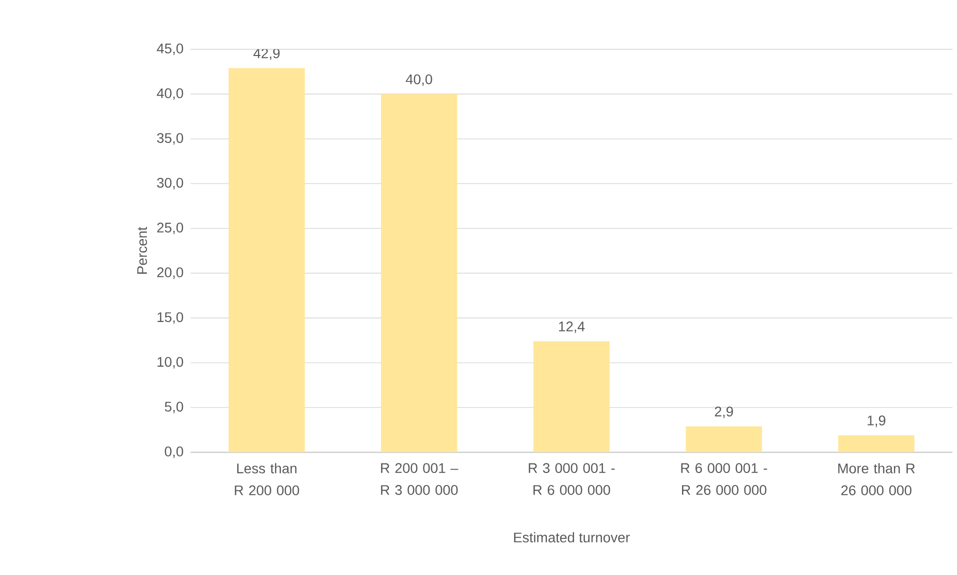 Image resolution: width=957 pixels, height=575 pixels. I want to click on y-tick-label: 5,0, so click(174, 408).